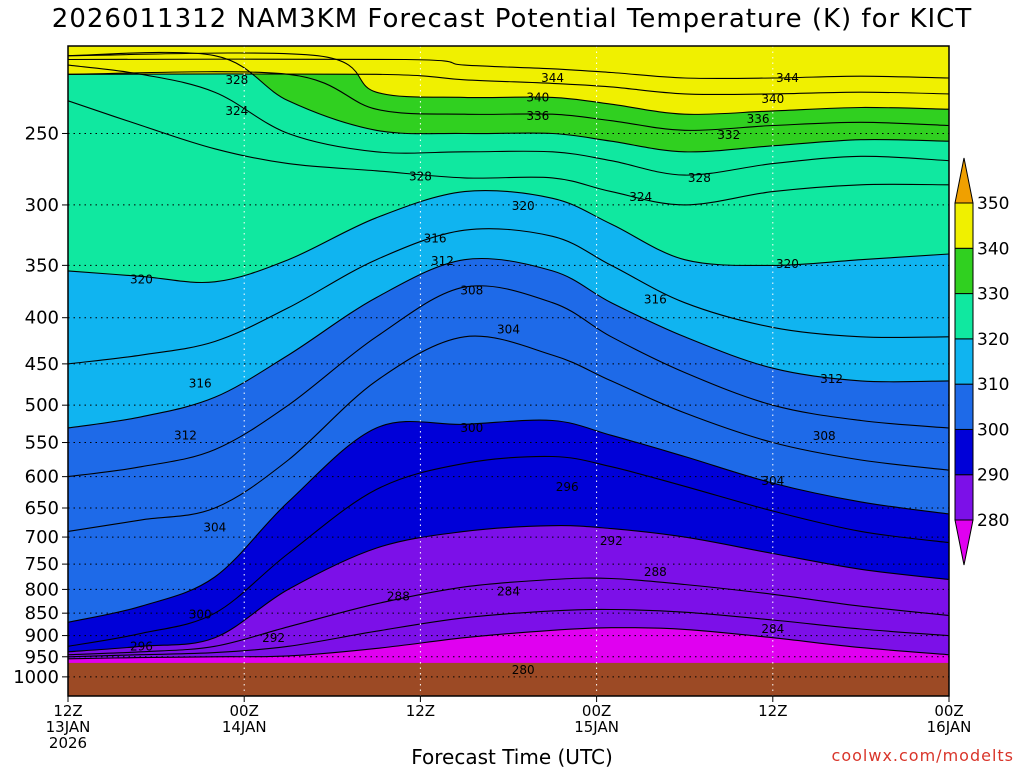 The height and width of the screenshot is (769, 1024). Describe the element at coordinates (993, 385) in the screenshot. I see `colorbar-label: 310` at that location.